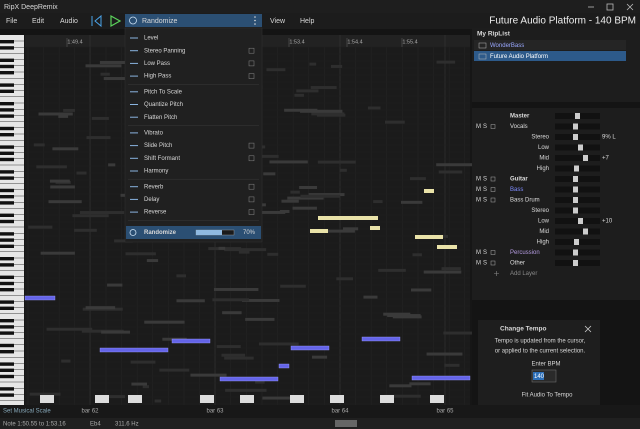 Image resolution: width=640 pixels, height=429 pixels. What do you see at coordinates (193, 232) in the screenshot?
I see `randomize-row` at bounding box center [193, 232].